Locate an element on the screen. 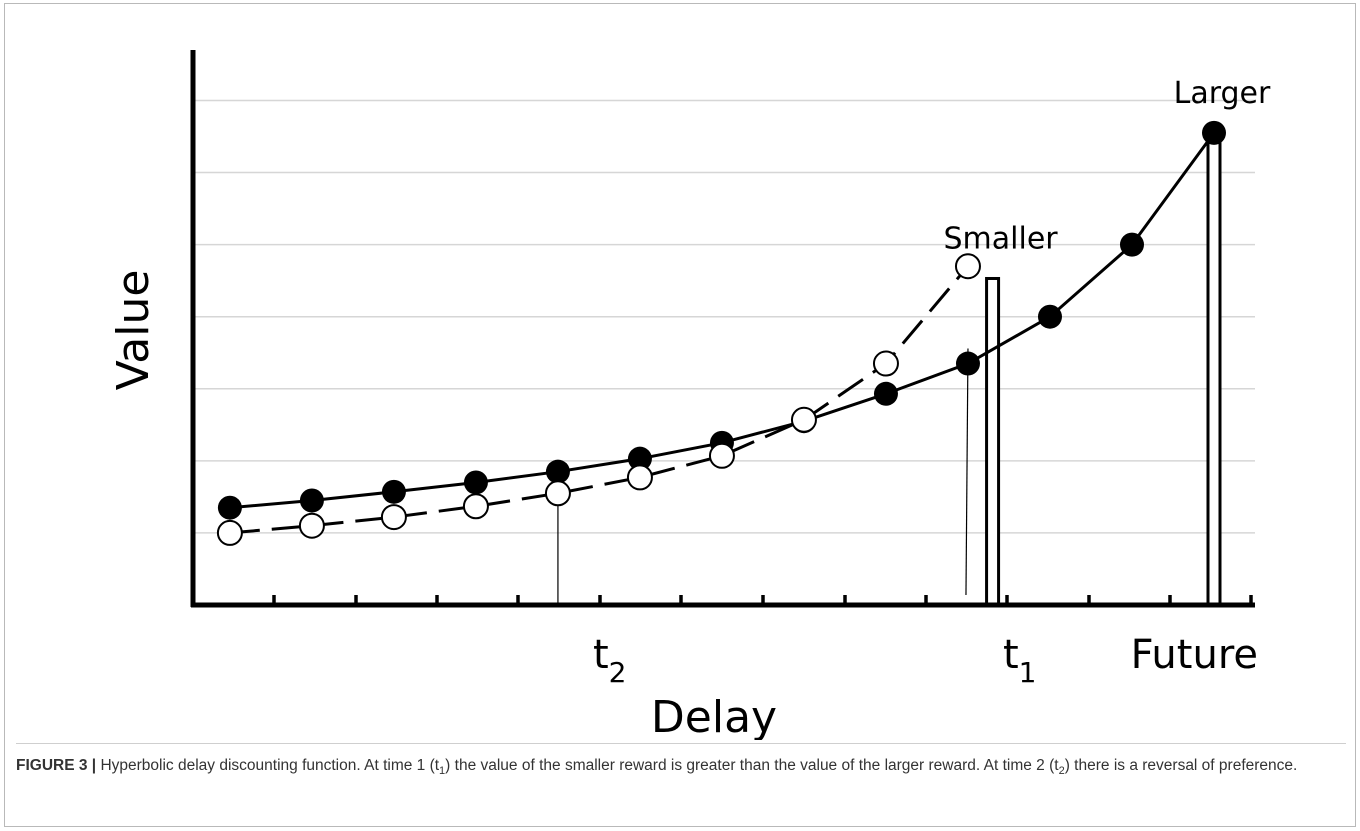 This screenshot has width=1360, height=831. x-tick-label: t2 is located at coordinates (610, 660).